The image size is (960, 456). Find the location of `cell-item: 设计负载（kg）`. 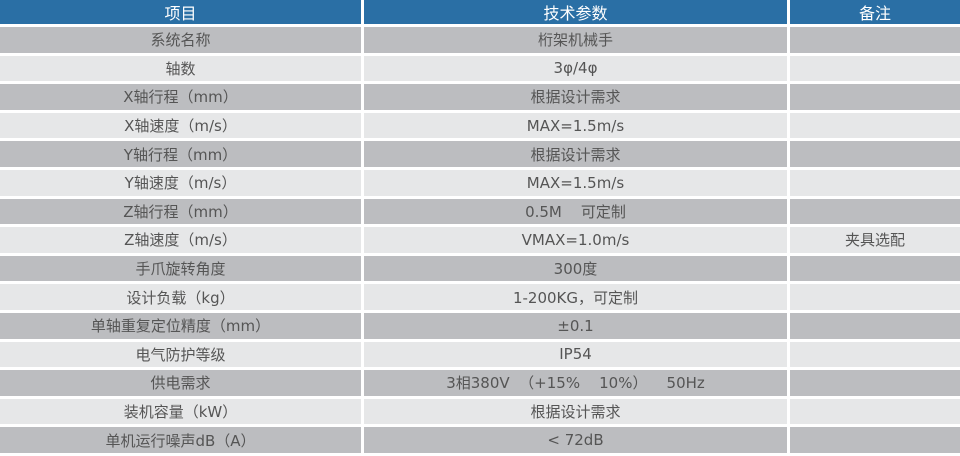

cell-item: 设计负载（kg） is located at coordinates (180, 297).